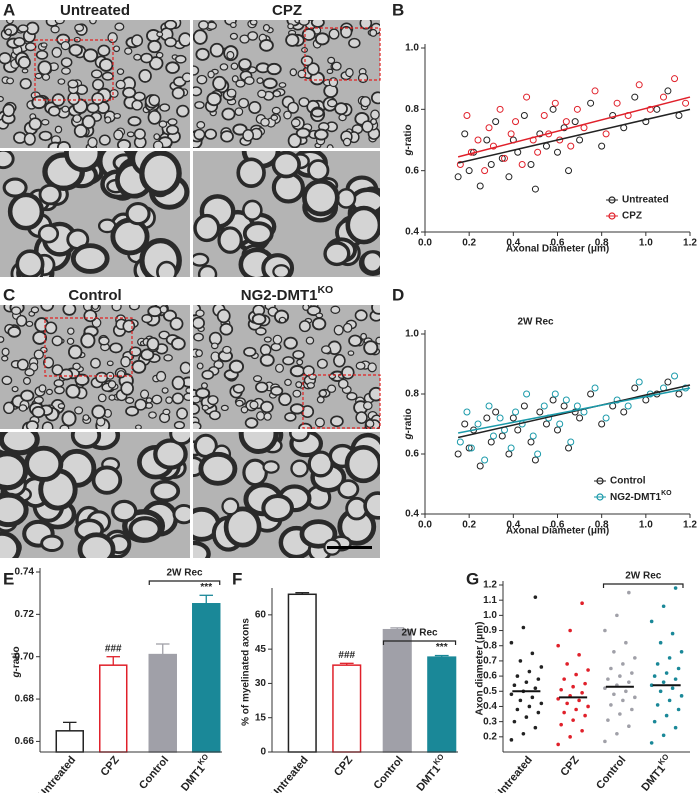 The width and height of the screenshot is (700, 793). Describe the element at coordinates (342, 54) in the screenshot. I see `inset-box` at that location.